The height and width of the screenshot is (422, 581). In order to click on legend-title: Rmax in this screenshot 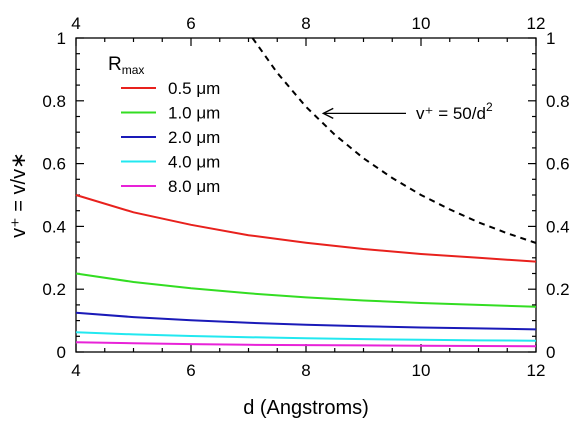, I will do `click(126, 65)`.